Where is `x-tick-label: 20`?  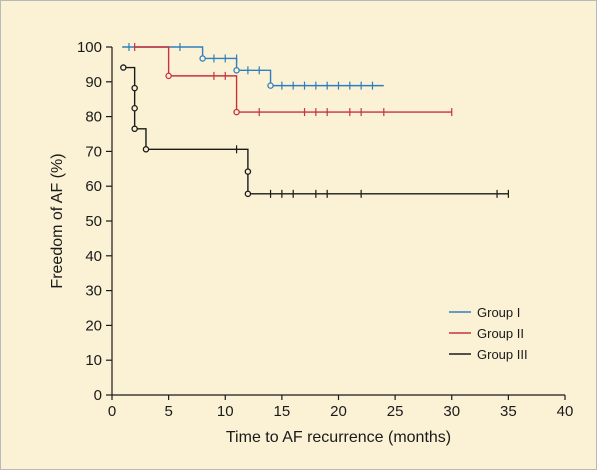
x-tick-label: 20 is located at coordinates (338, 411).